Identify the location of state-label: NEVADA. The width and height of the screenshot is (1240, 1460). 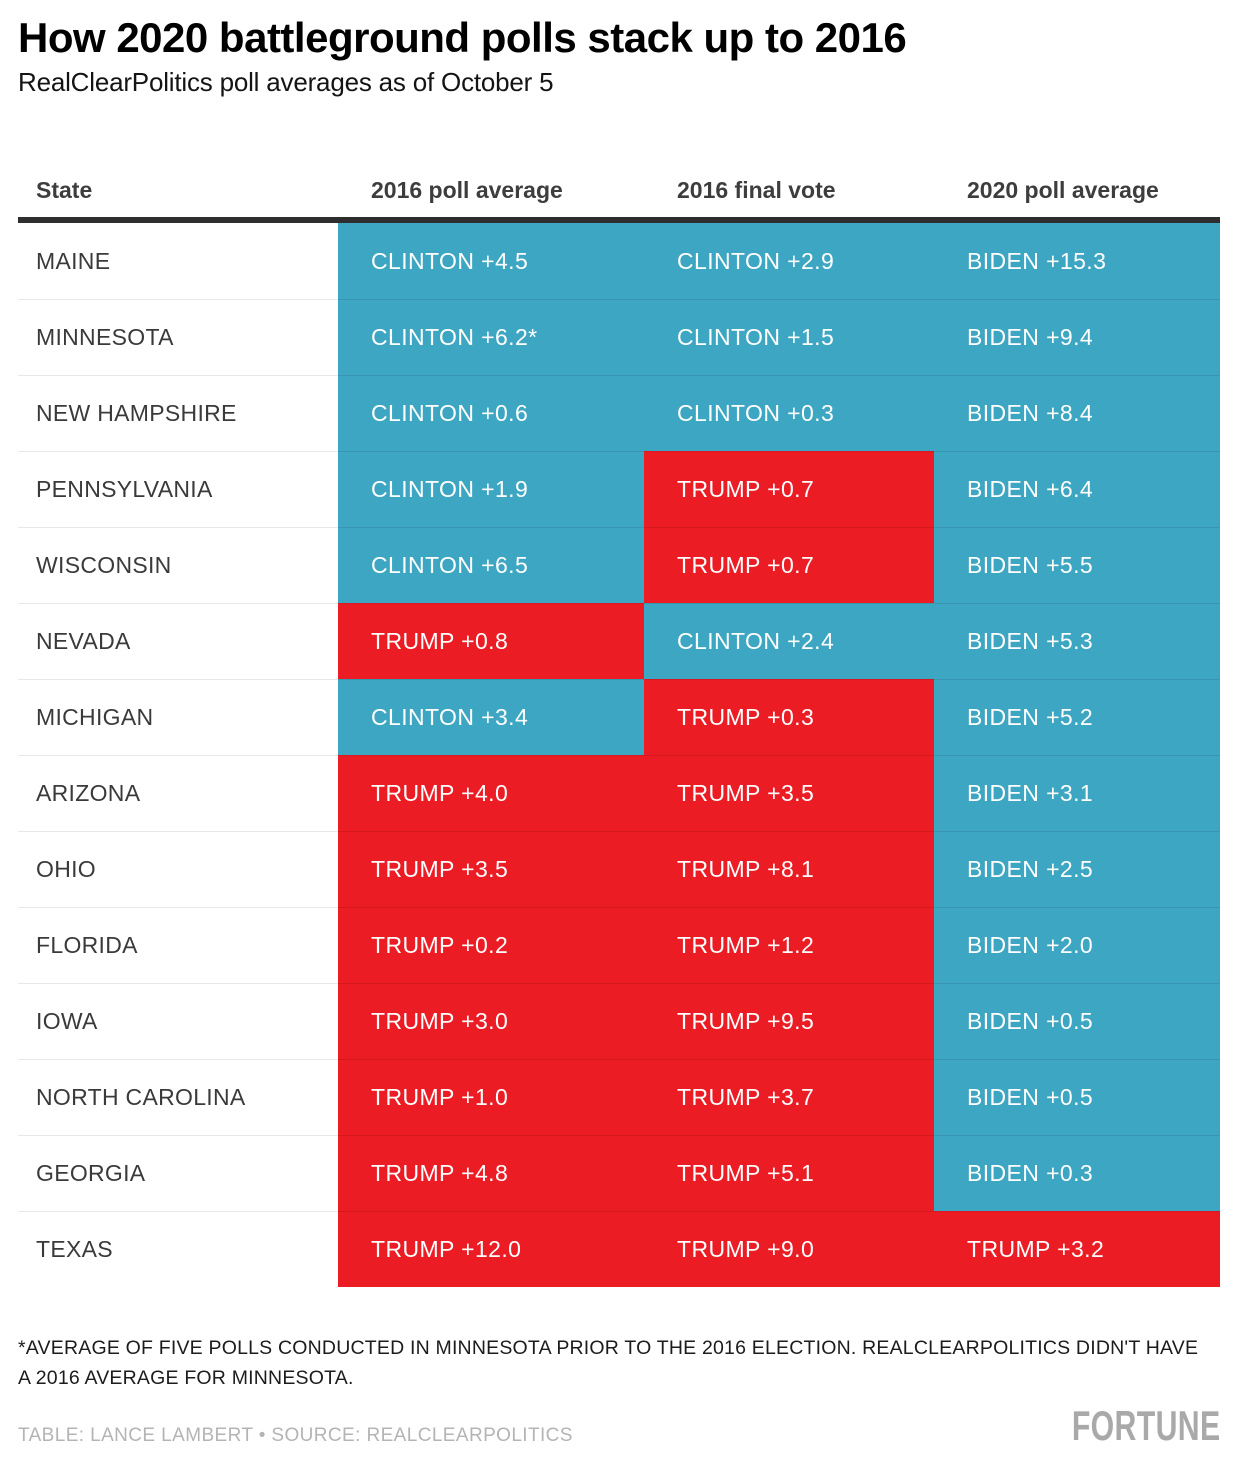
(178, 641).